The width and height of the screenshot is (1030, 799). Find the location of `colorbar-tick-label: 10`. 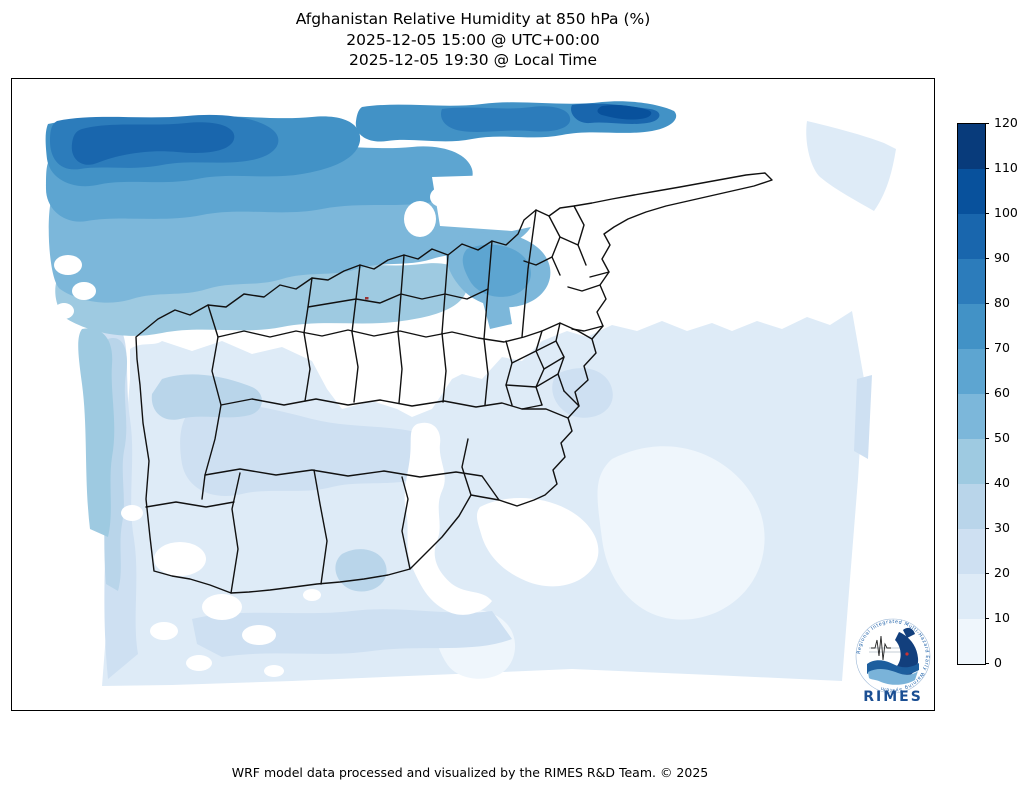

colorbar-tick-label: 10 is located at coordinates (1002, 618).